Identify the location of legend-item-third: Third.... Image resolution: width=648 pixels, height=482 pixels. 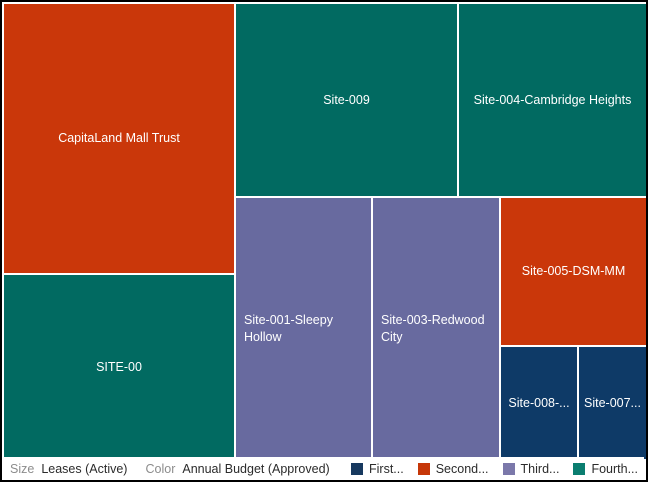
(531, 468).